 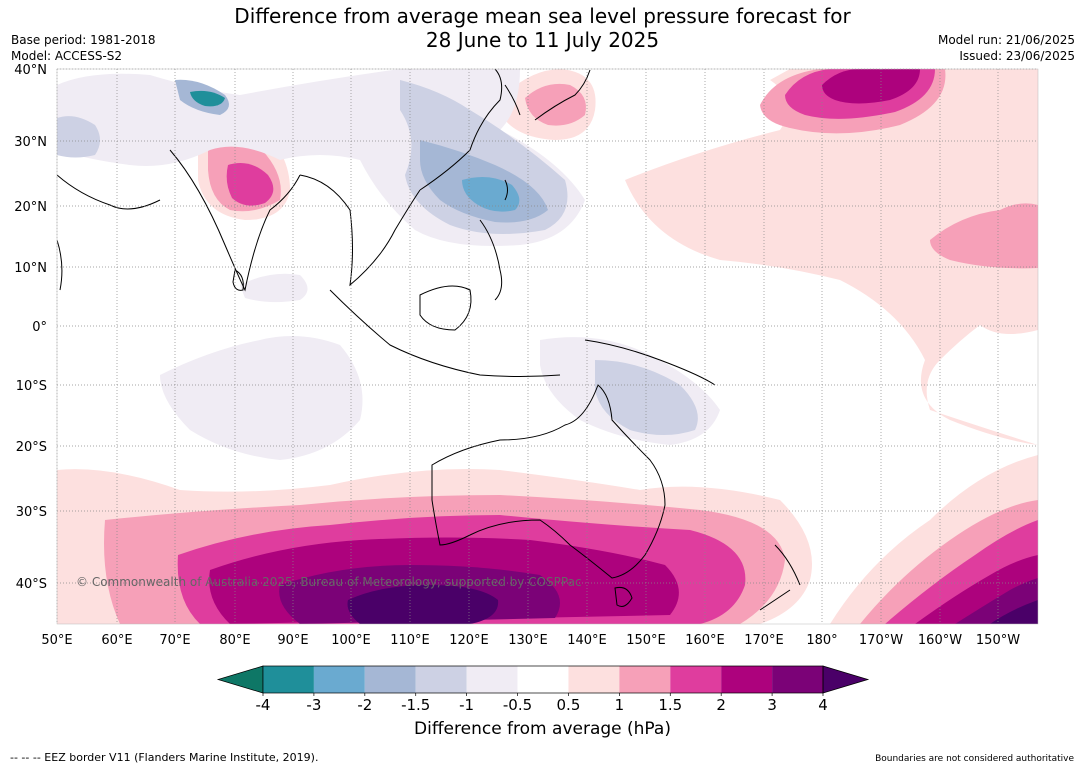 I want to click on lon-label: 70°E, so click(x=174, y=640).